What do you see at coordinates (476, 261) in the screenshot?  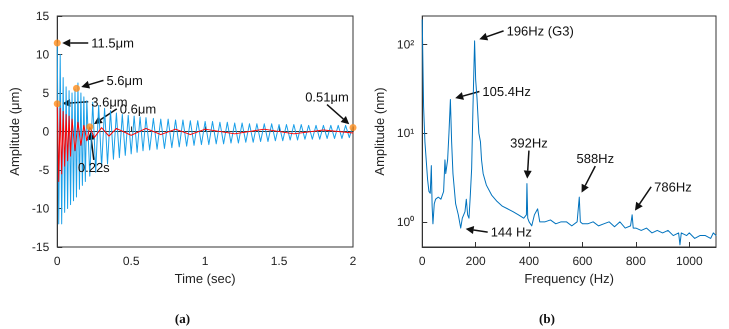 I see `x-tick-label: 200` at bounding box center [476, 261].